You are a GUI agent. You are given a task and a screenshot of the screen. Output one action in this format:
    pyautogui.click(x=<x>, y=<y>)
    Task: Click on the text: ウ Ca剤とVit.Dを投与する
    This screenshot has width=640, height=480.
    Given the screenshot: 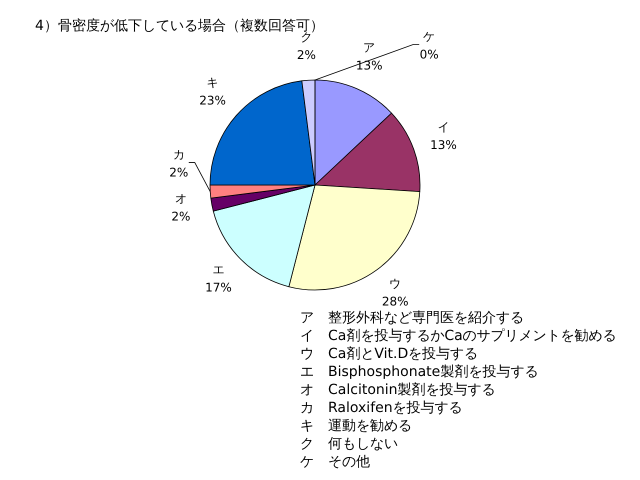 What is the action you would take?
    pyautogui.click(x=389, y=354)
    